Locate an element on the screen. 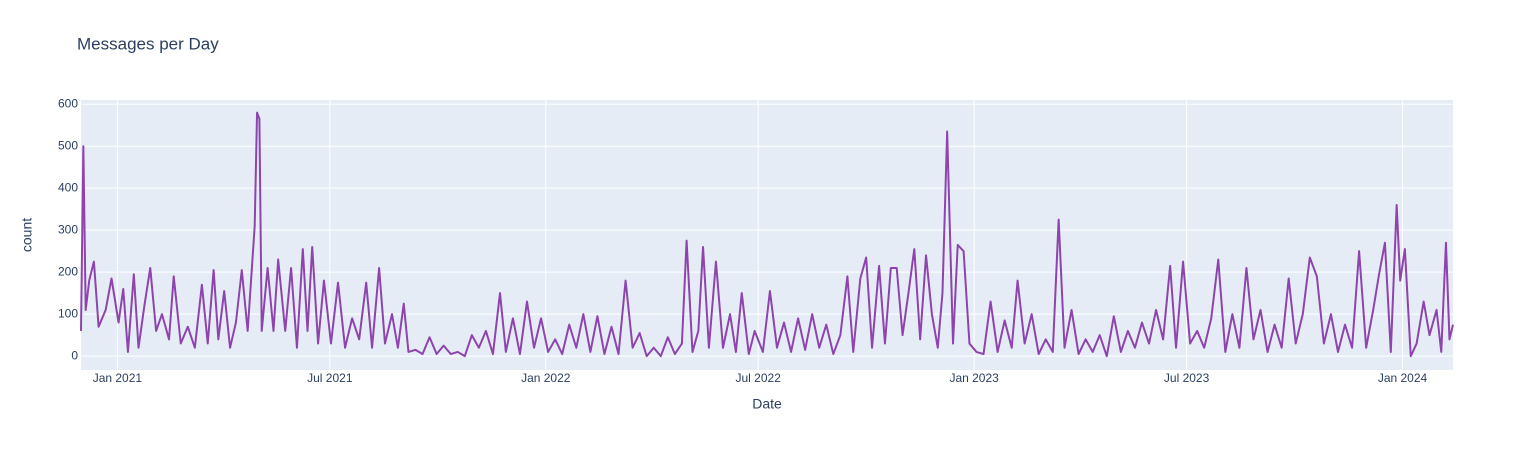  x-tick-label: Jul 2021 is located at coordinates (330, 378).